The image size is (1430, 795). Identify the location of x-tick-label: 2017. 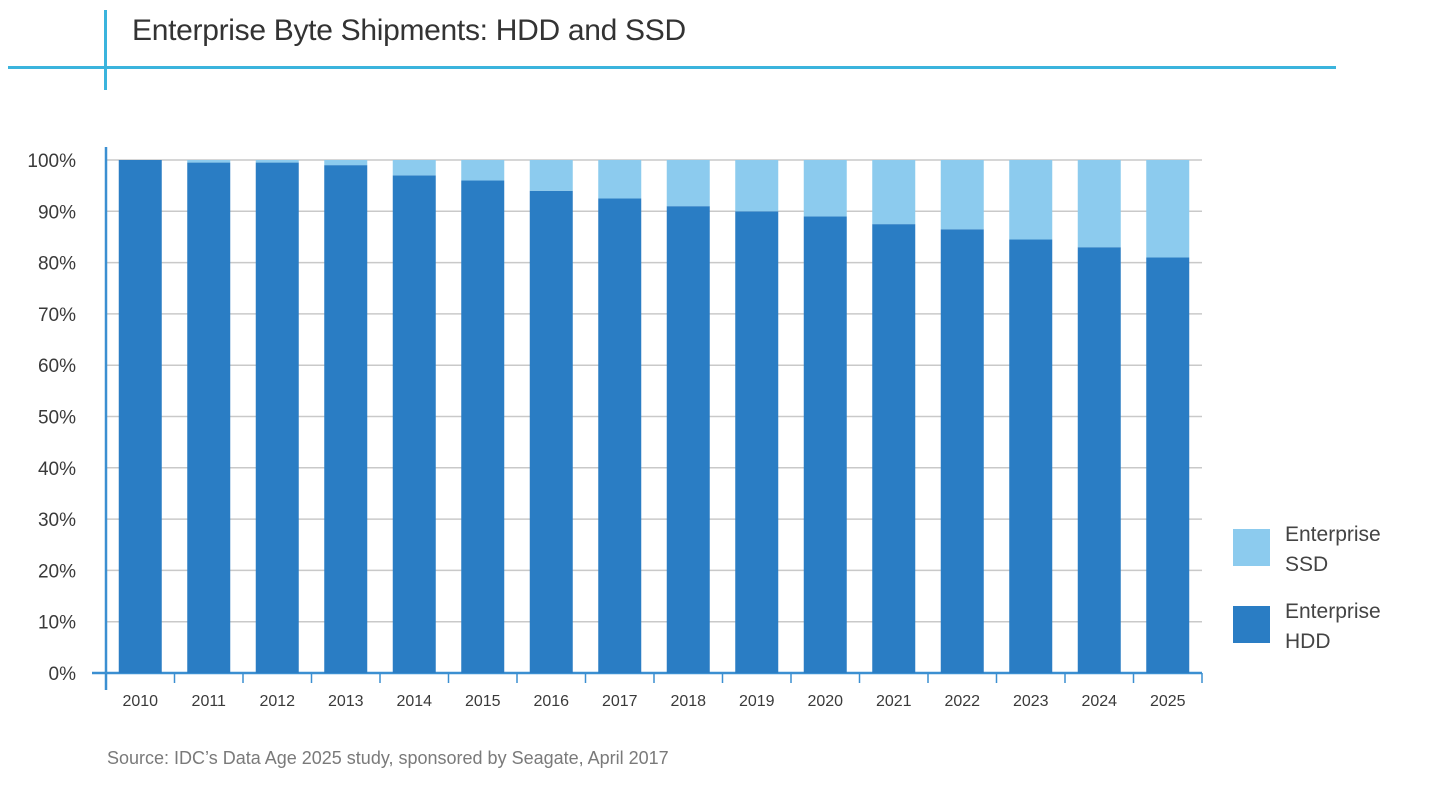
(620, 701).